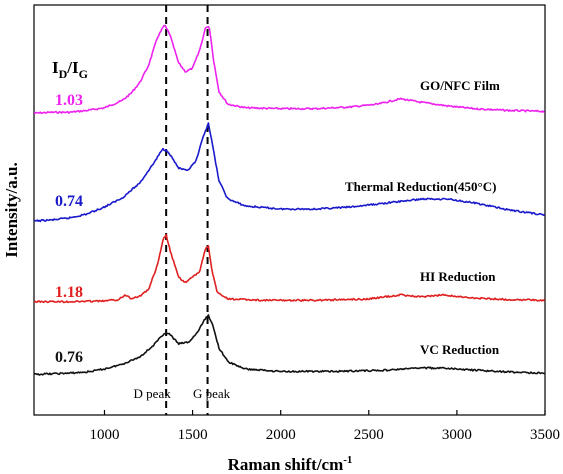  What do you see at coordinates (290, 464) in the screenshot?
I see `x-axis-title: Raman shift/cm-1` at bounding box center [290, 464].